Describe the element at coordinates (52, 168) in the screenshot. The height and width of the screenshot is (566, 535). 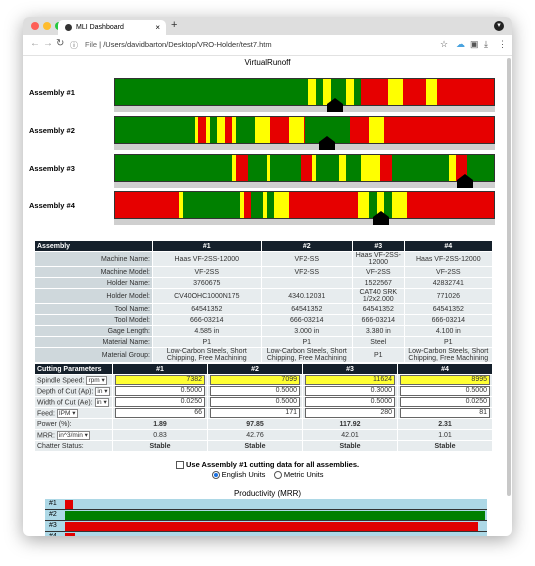
I see `assembly-label: Assembly #3` at that location.